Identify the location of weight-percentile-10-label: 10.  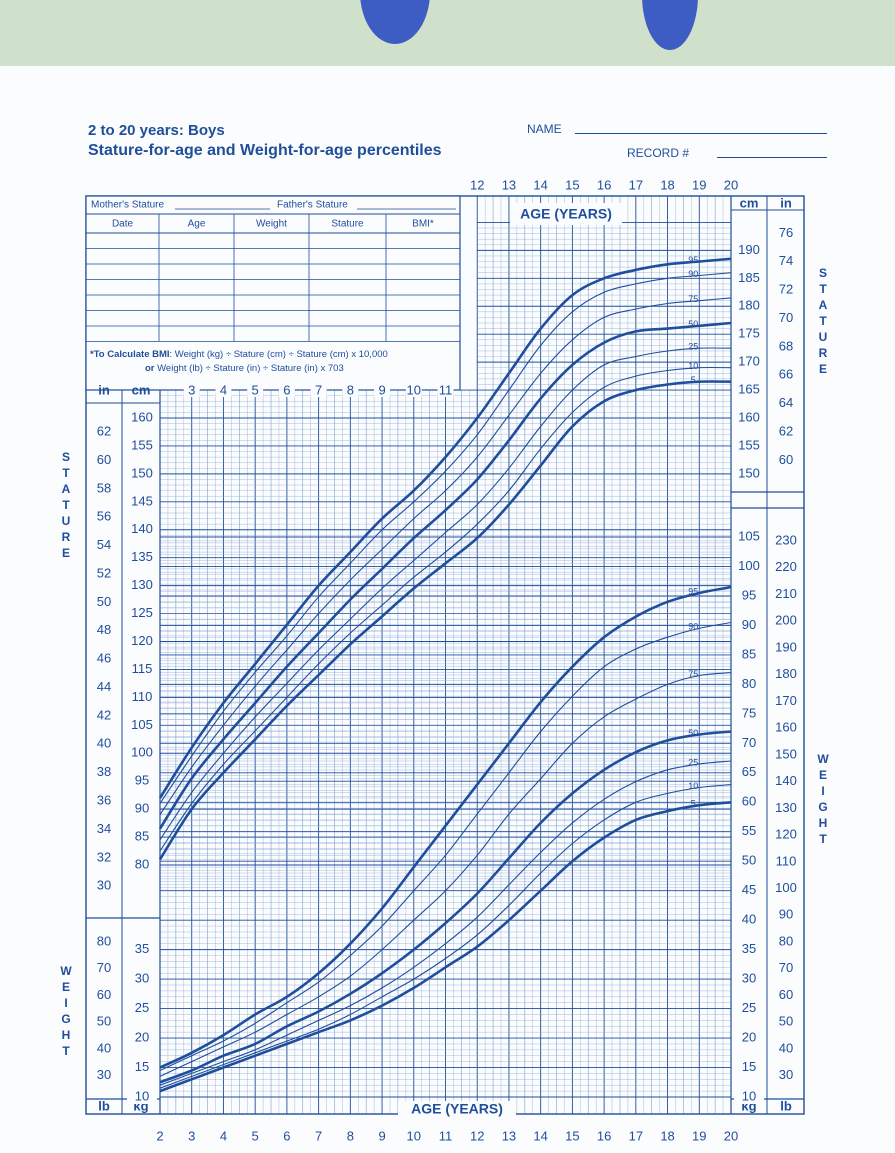
(693, 786).